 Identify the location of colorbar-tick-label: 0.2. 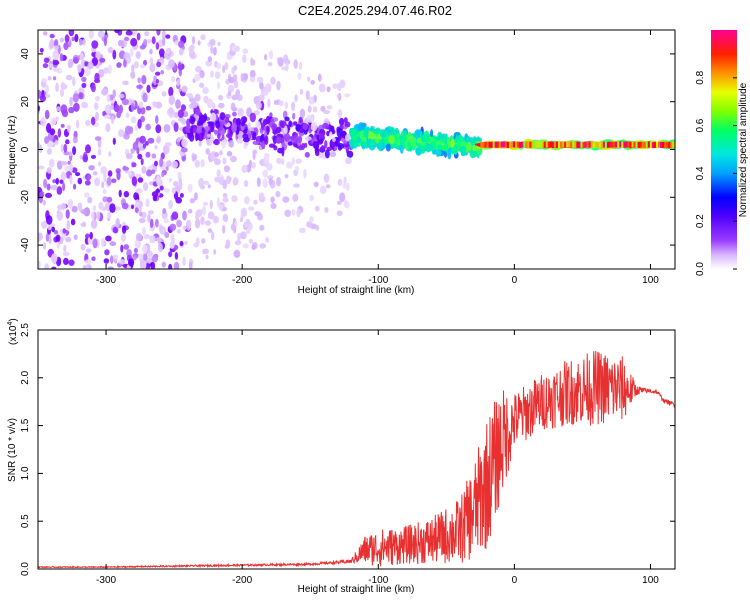
(700, 221).